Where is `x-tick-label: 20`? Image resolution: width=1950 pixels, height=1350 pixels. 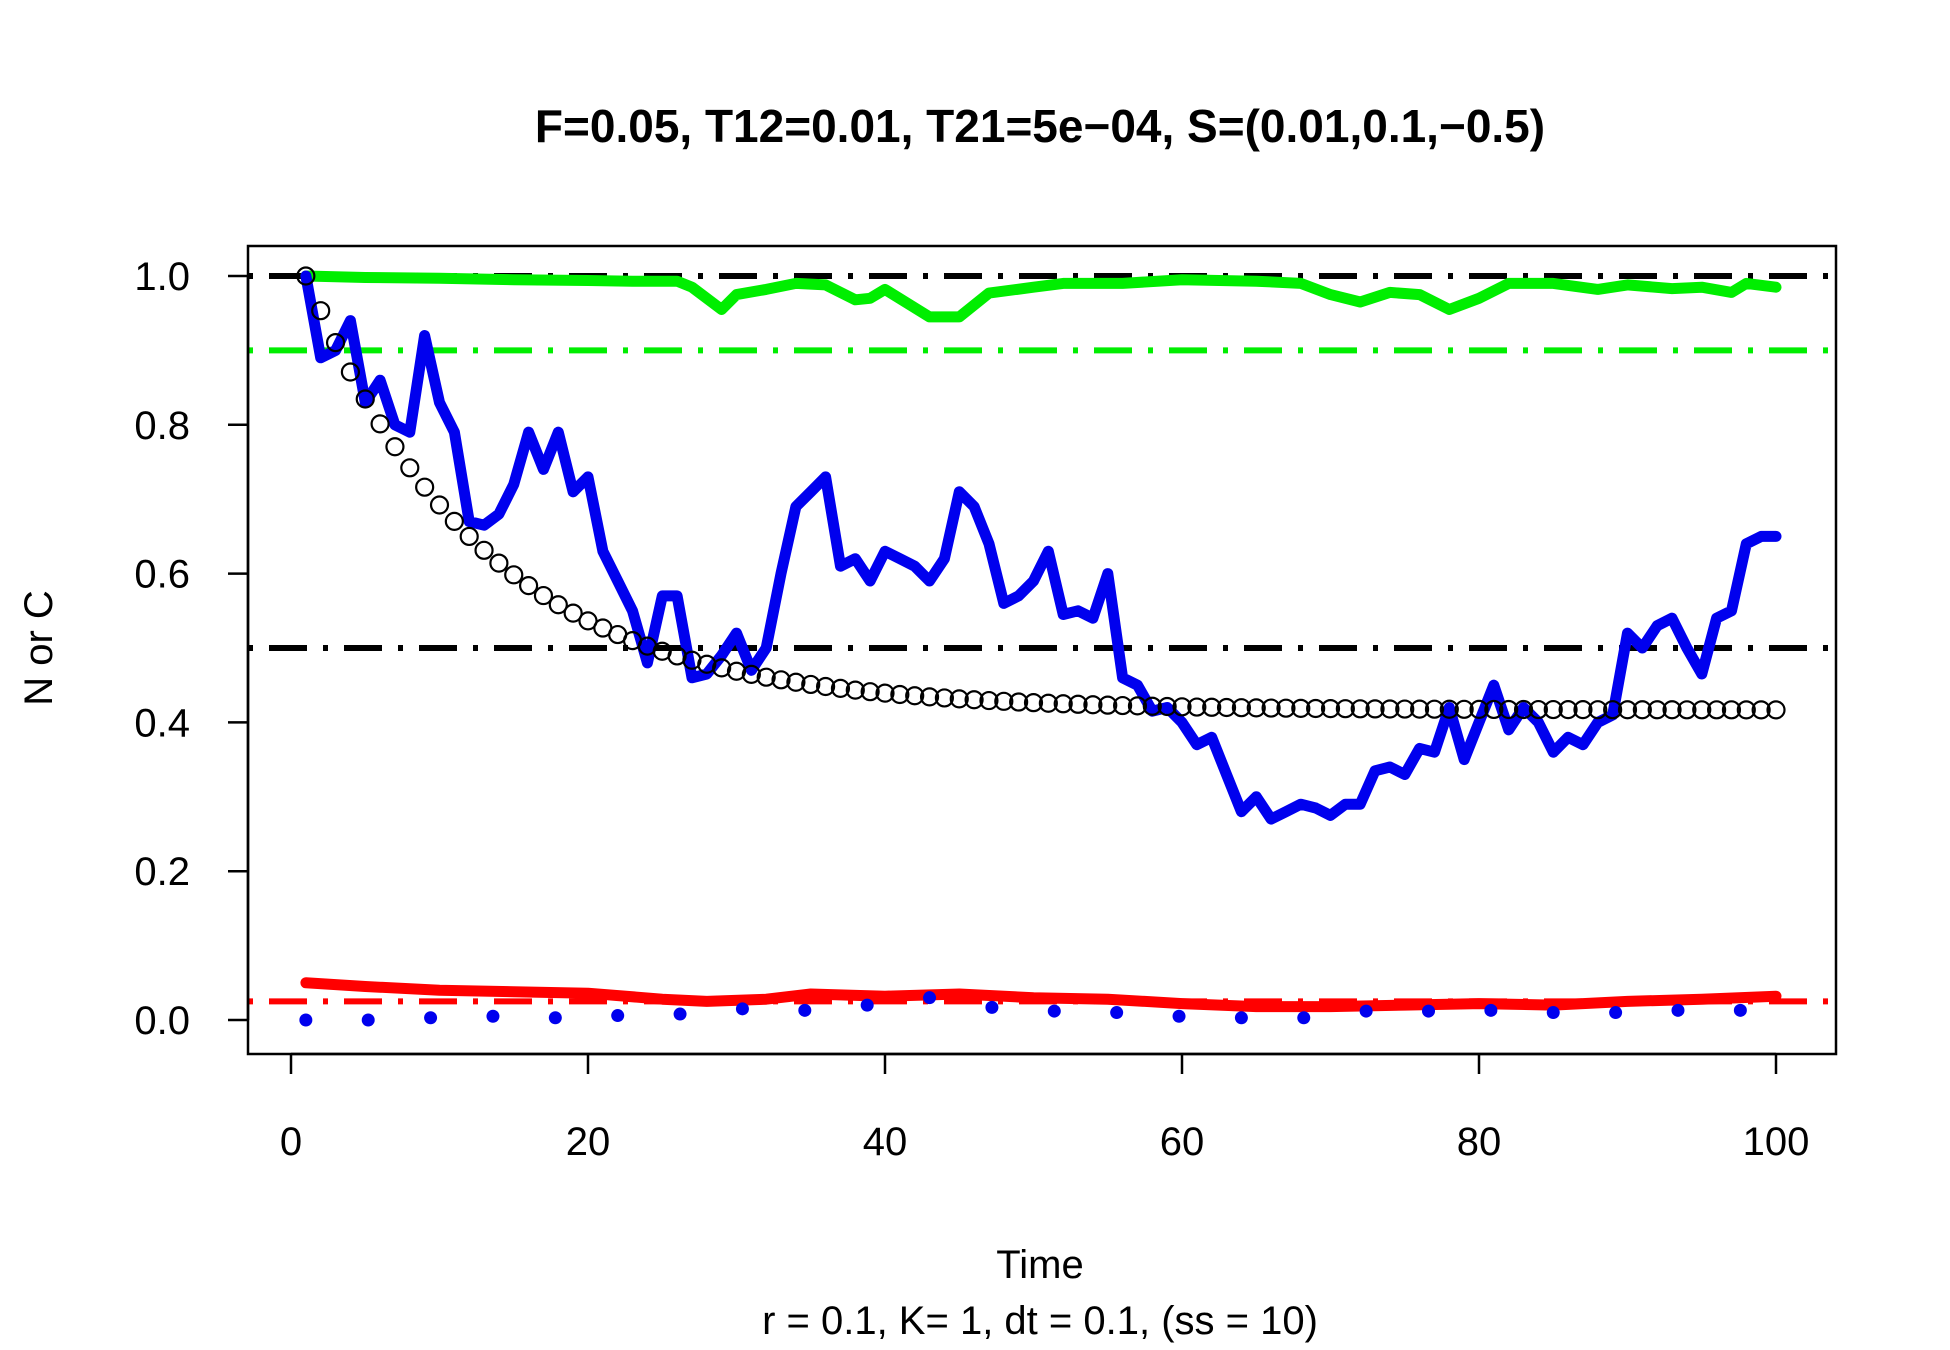
x-tick-label: 20 is located at coordinates (588, 1142).